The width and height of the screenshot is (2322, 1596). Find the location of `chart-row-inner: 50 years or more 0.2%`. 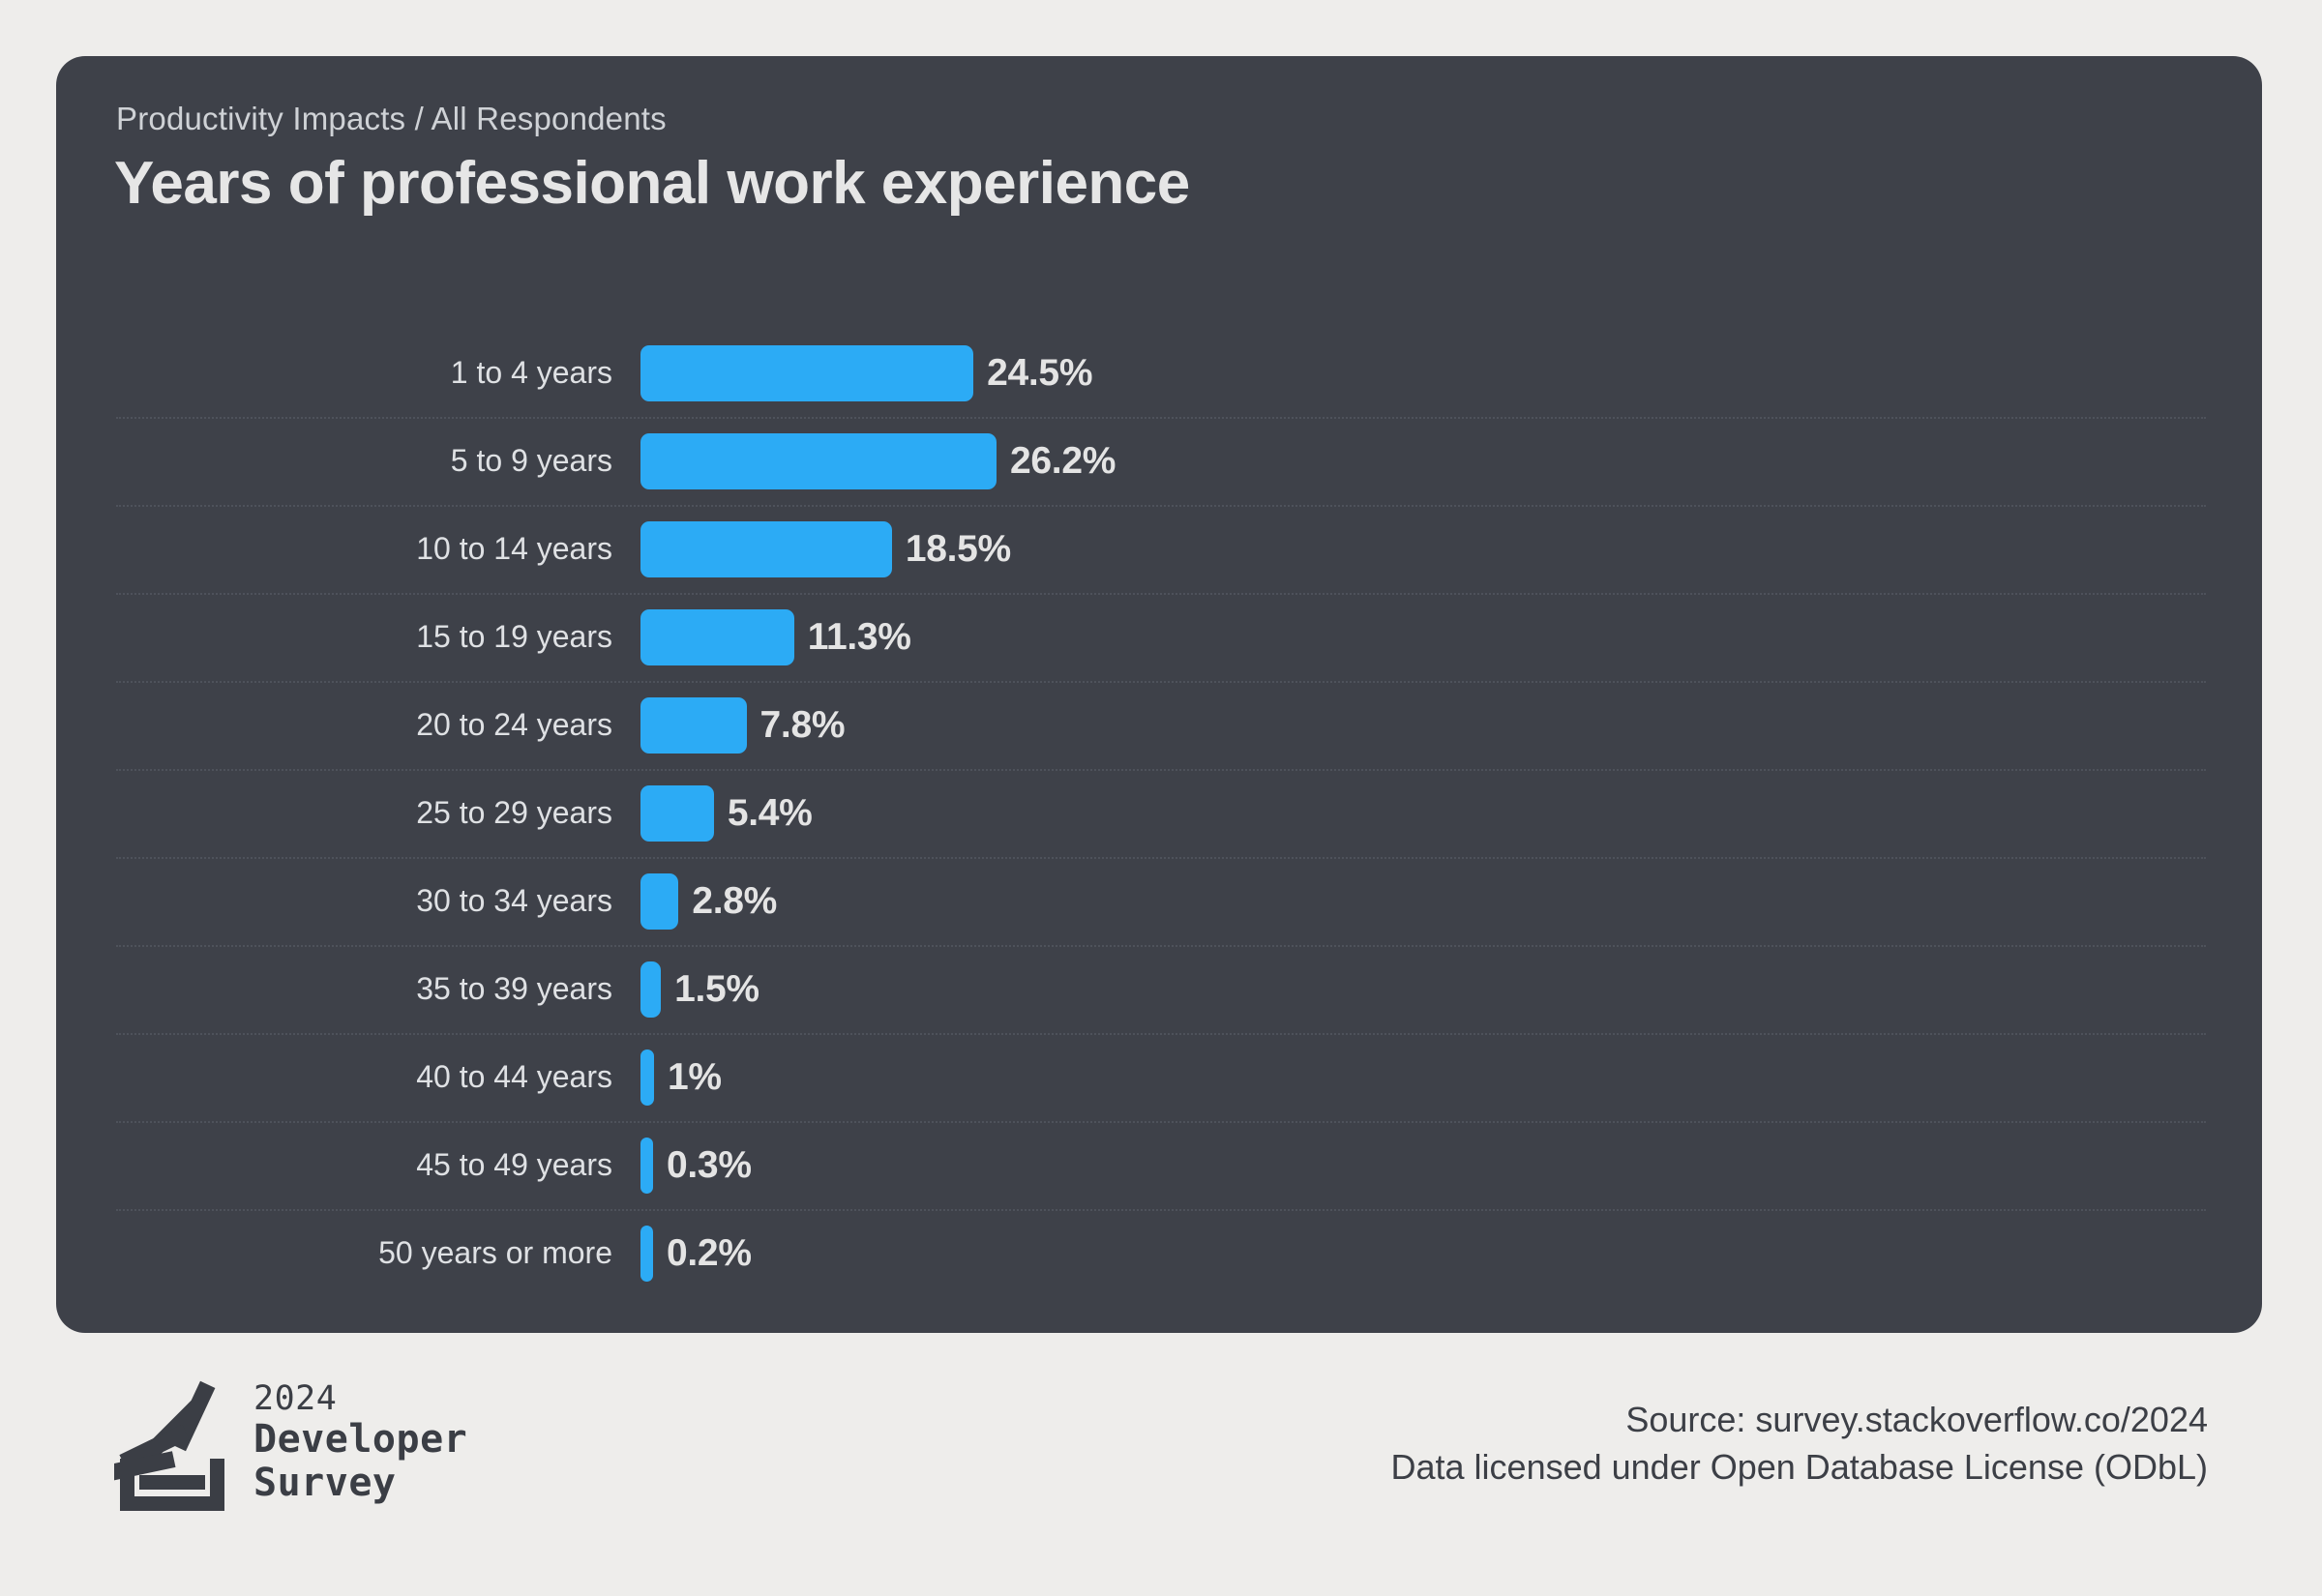

chart-row-inner: 50 years or more 0.2% is located at coordinates (1159, 1253).